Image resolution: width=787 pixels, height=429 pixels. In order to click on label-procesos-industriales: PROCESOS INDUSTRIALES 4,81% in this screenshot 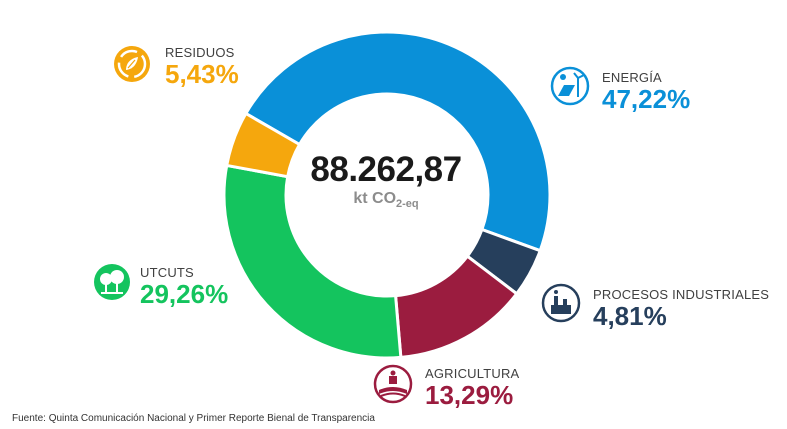, I will do `click(681, 308)`.